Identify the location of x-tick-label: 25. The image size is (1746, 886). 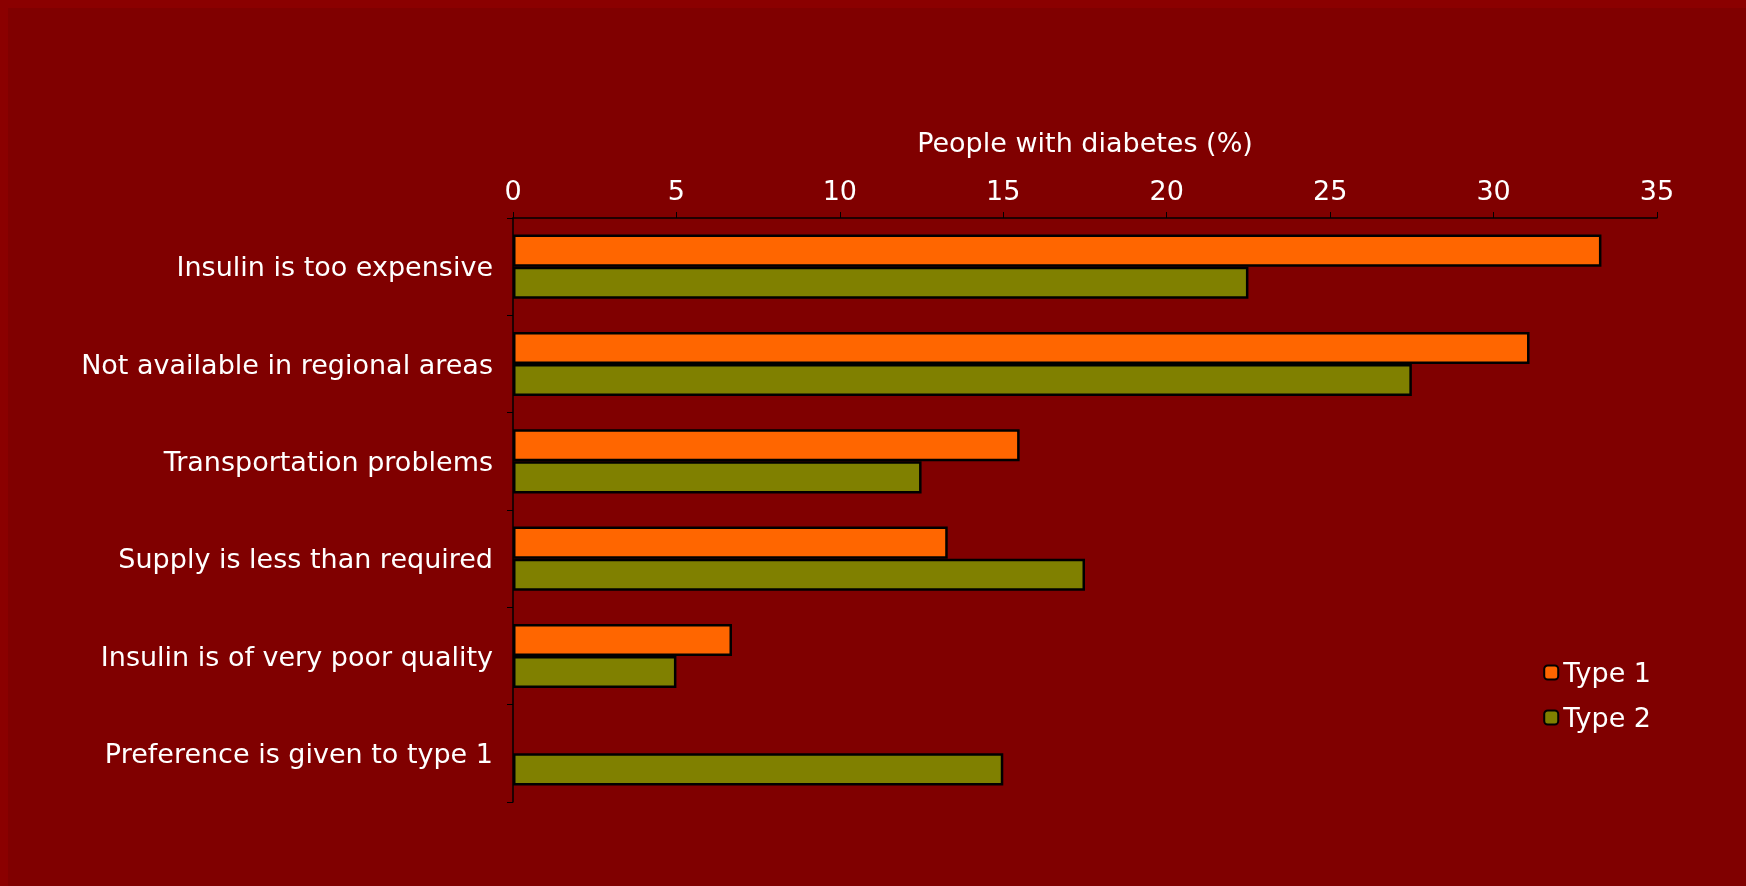
(1330, 190).